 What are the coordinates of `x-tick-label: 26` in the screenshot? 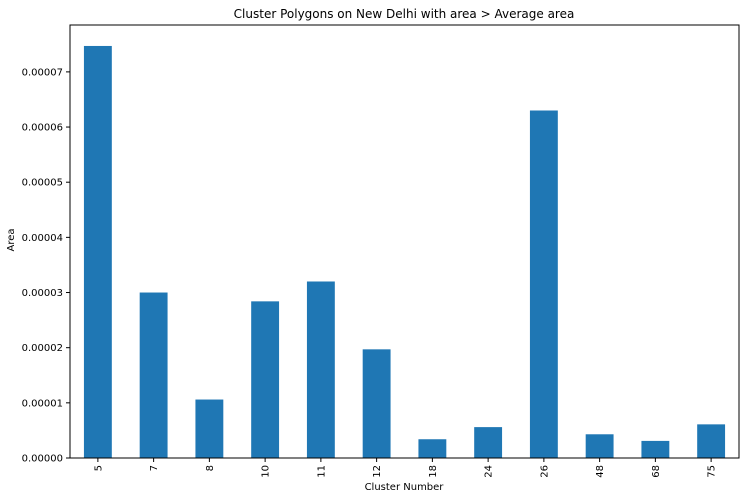 It's located at (544, 471).